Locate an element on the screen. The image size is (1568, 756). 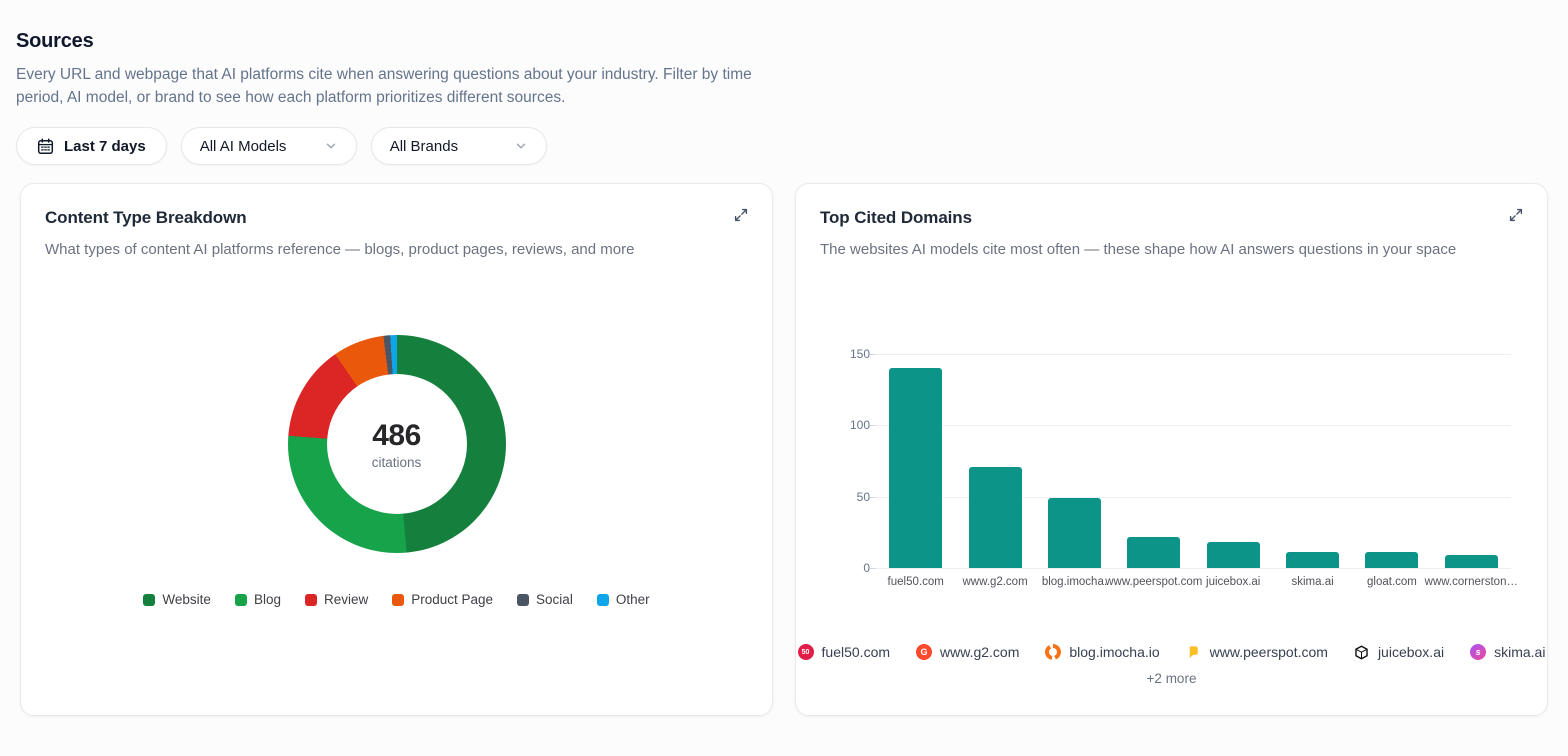
domain-list-item: s skima.ai is located at coordinates (1507, 652).